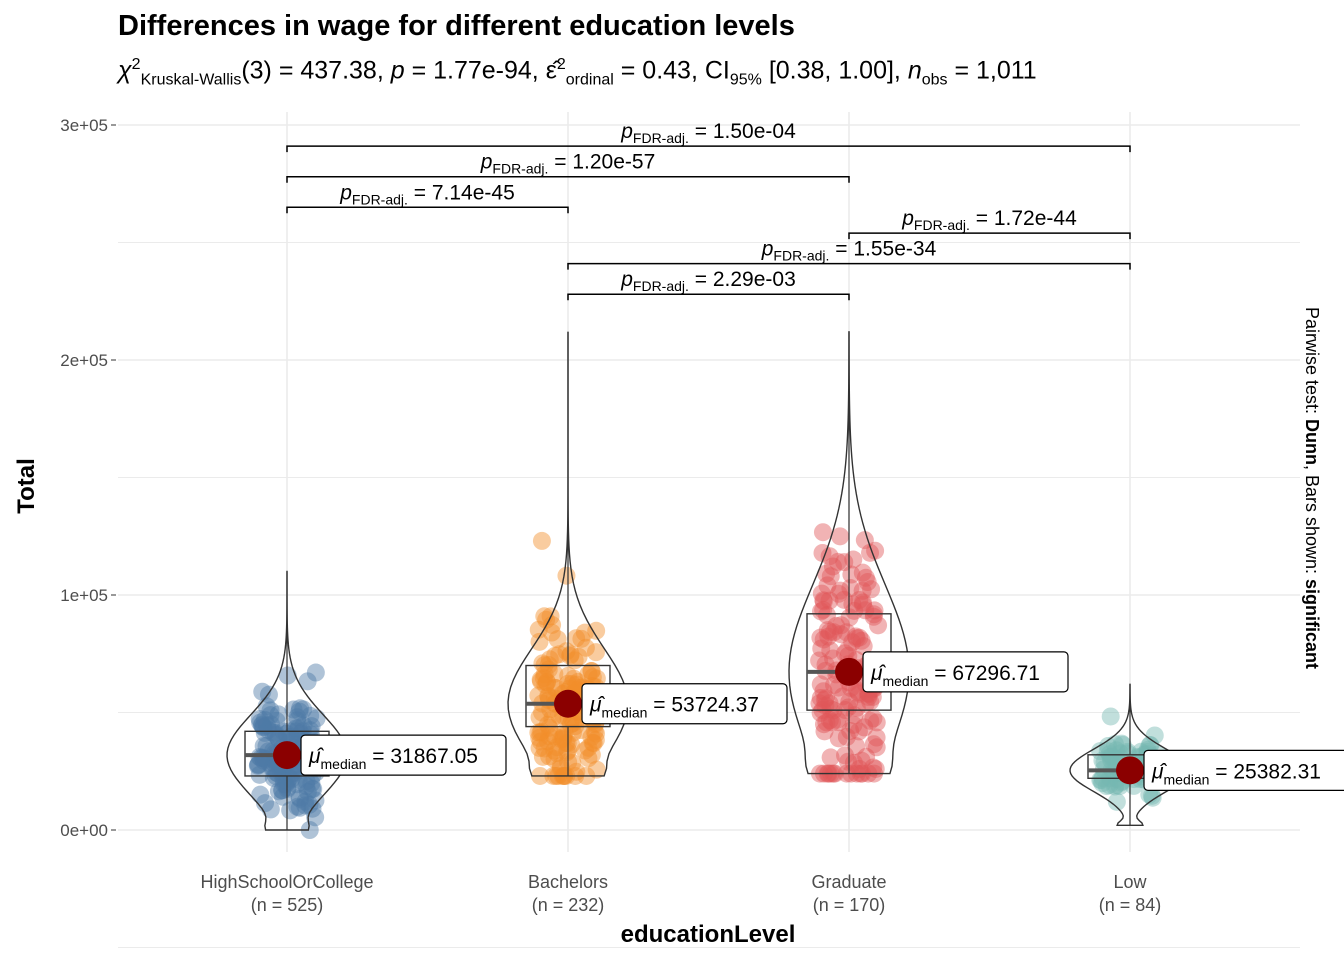 The width and height of the screenshot is (1344, 960). What do you see at coordinates (742, 131) in the screenshot?
I see `bracket-value: = 1.50e-04` at bounding box center [742, 131].